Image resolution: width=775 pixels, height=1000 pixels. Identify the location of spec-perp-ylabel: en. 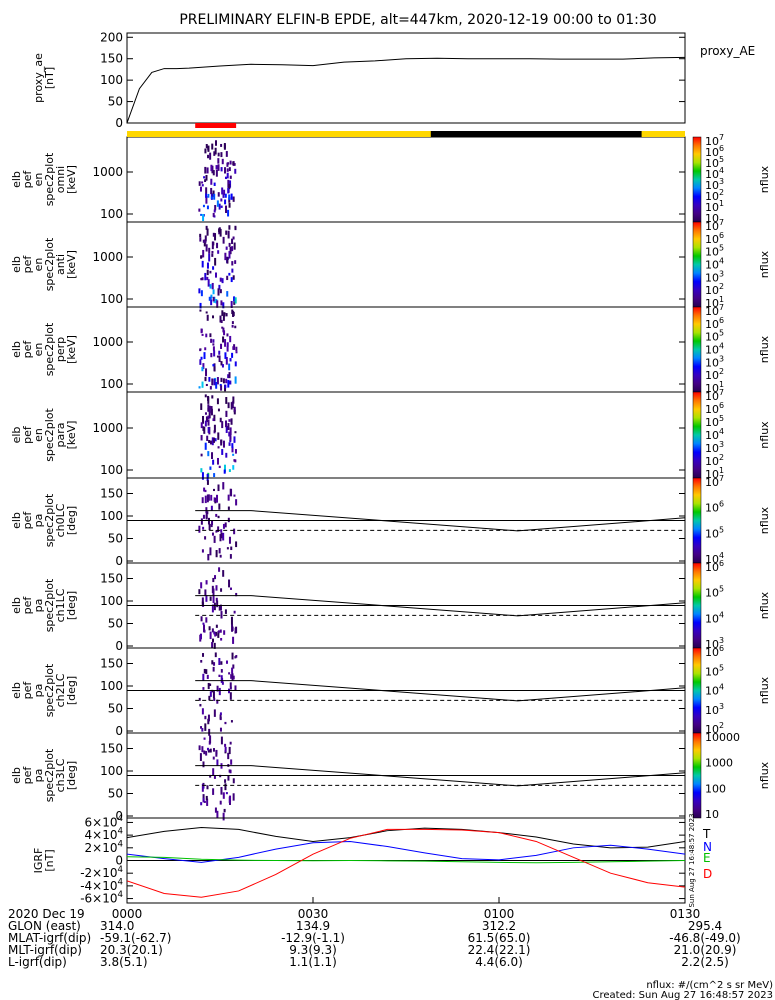
(38, 350).